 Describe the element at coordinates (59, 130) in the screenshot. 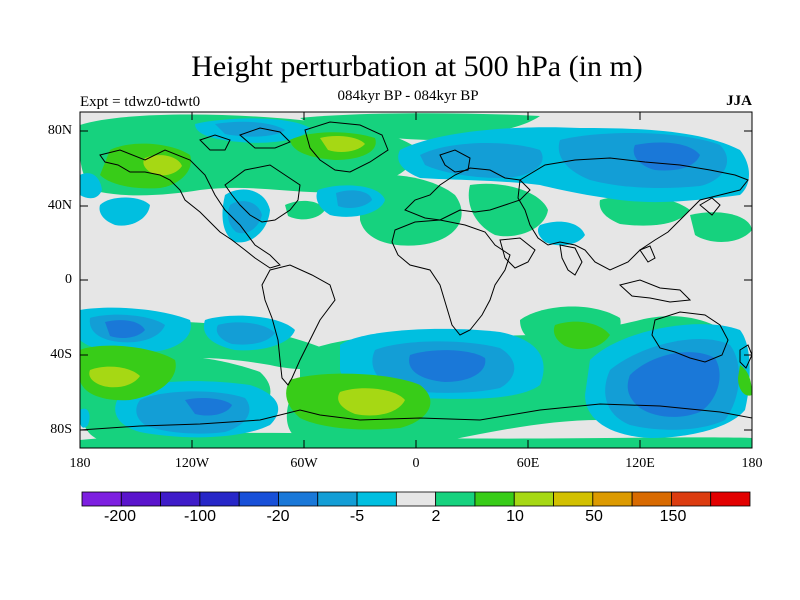

I see `lat-label: 80N` at that location.